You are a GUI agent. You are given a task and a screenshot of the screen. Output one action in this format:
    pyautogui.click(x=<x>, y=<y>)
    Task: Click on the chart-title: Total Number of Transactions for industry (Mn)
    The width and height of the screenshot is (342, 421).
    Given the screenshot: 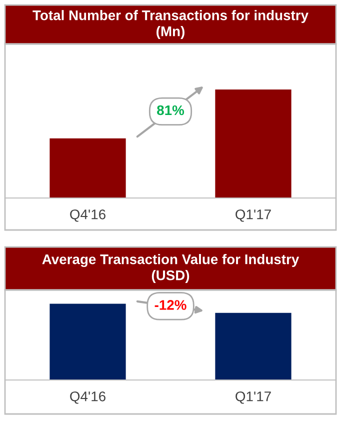 What is the action you would take?
    pyautogui.click(x=170, y=24)
    